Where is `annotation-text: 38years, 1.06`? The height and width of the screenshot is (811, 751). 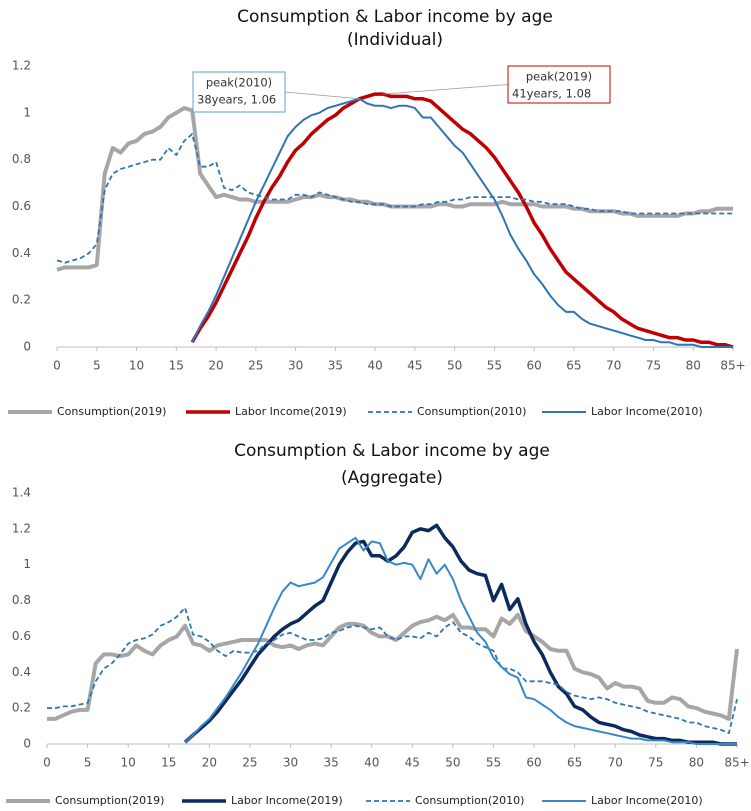 annotation-text: 38years, 1.06 is located at coordinates (236, 100).